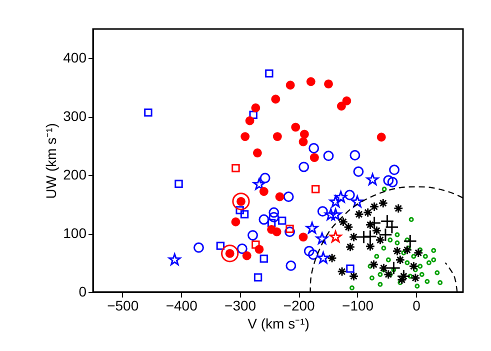 The image size is (491, 351). I want to click on x-tick-label: −500, so click(123, 306).